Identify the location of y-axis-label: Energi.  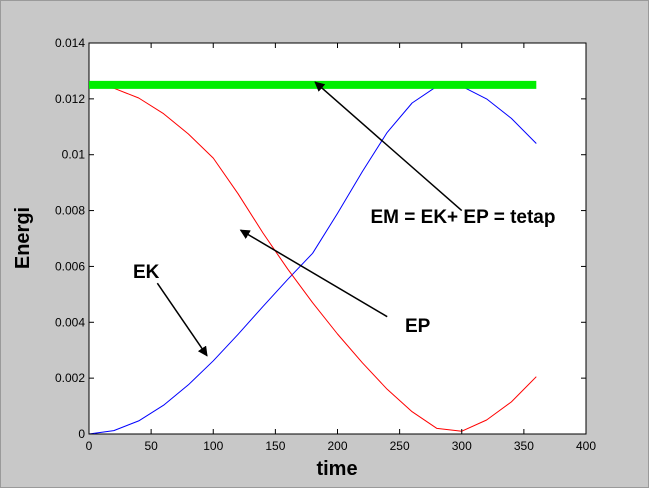
(23, 238).